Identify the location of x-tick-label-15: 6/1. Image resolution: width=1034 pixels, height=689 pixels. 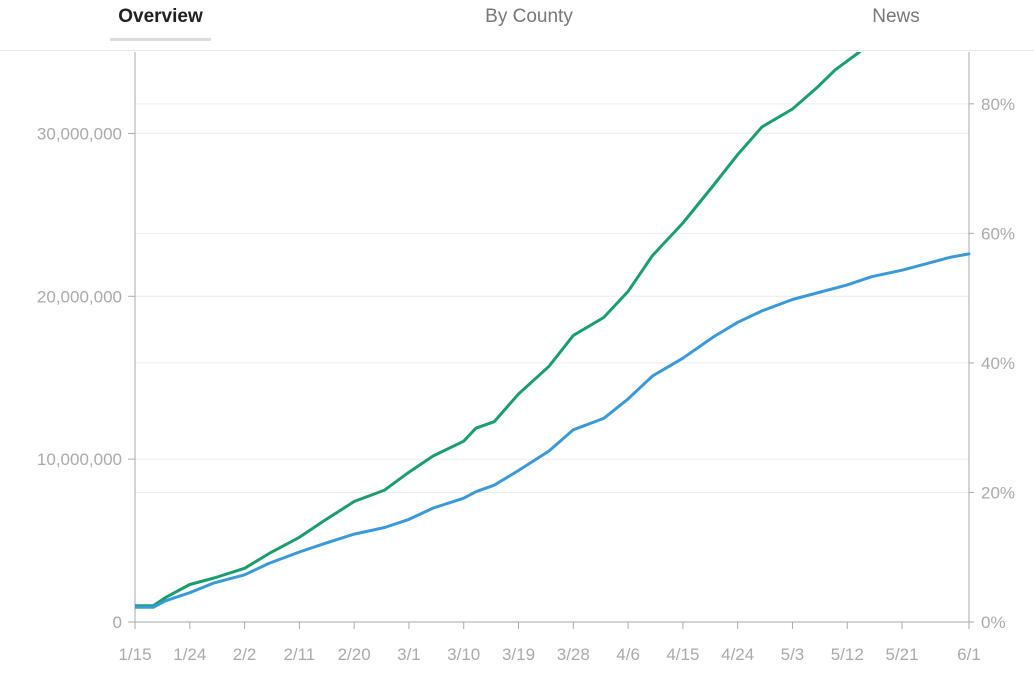
(969, 654).